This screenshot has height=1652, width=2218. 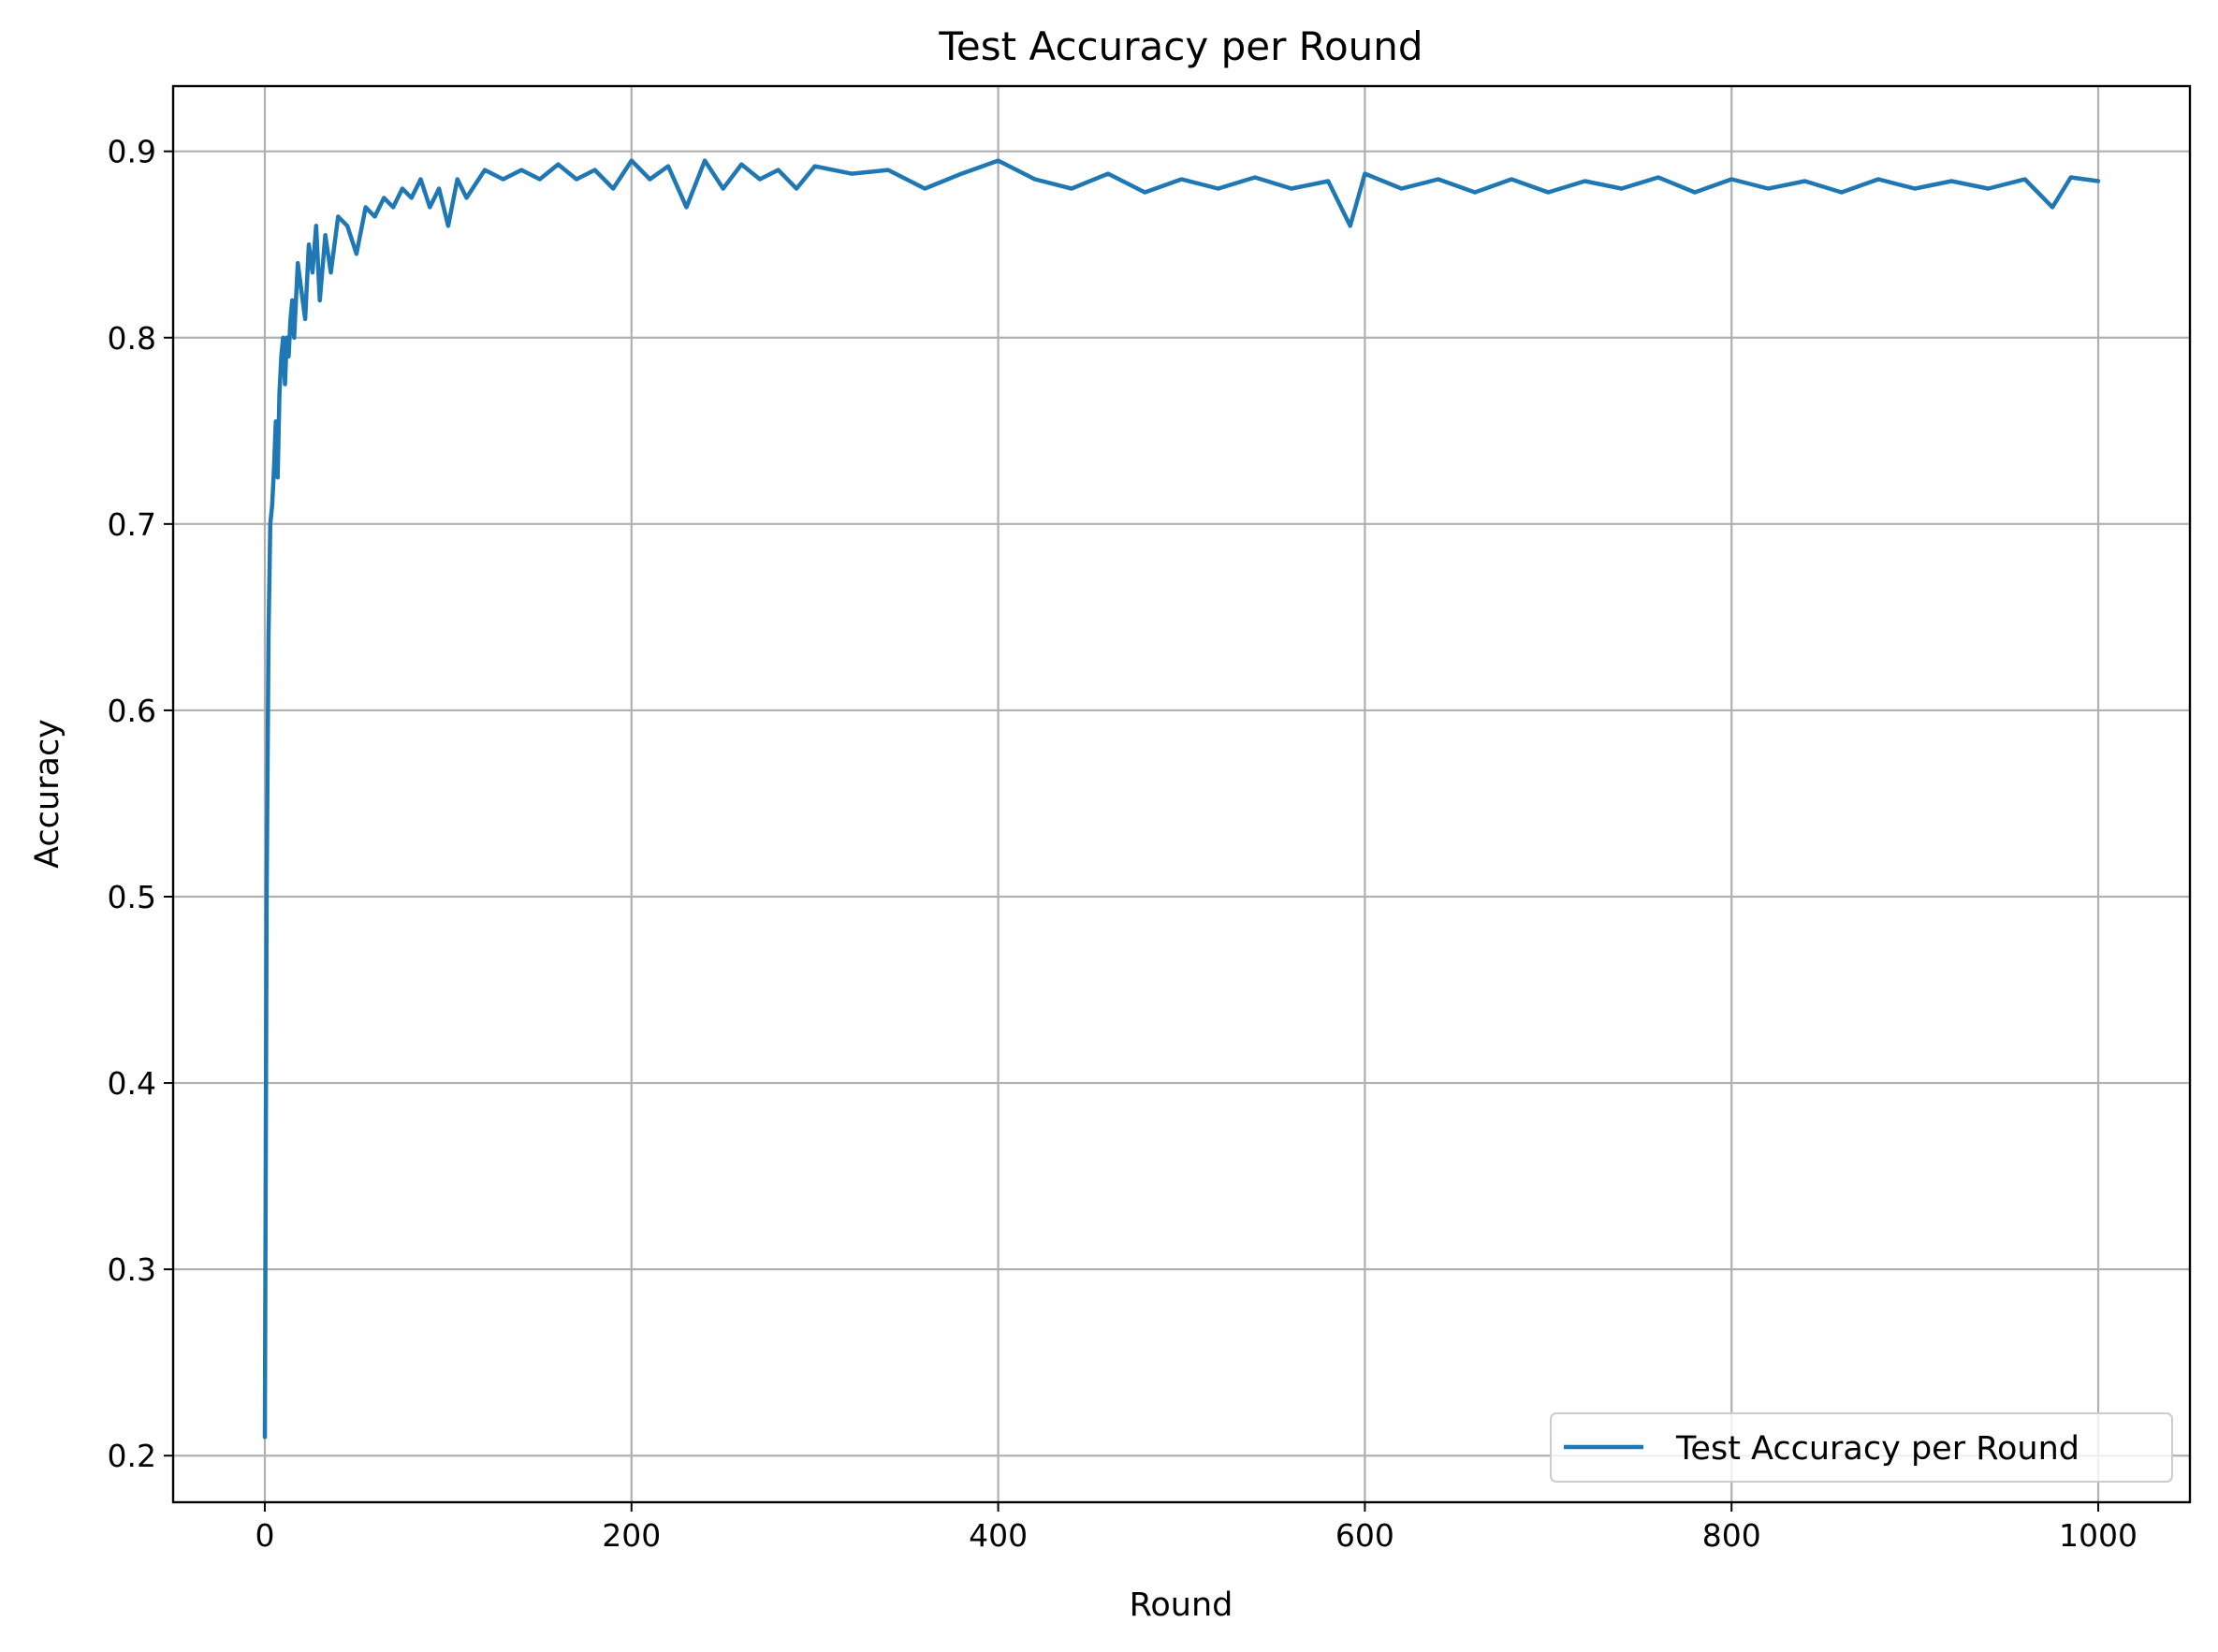 I want to click on y-tick-label: 0.6, so click(x=132, y=711).